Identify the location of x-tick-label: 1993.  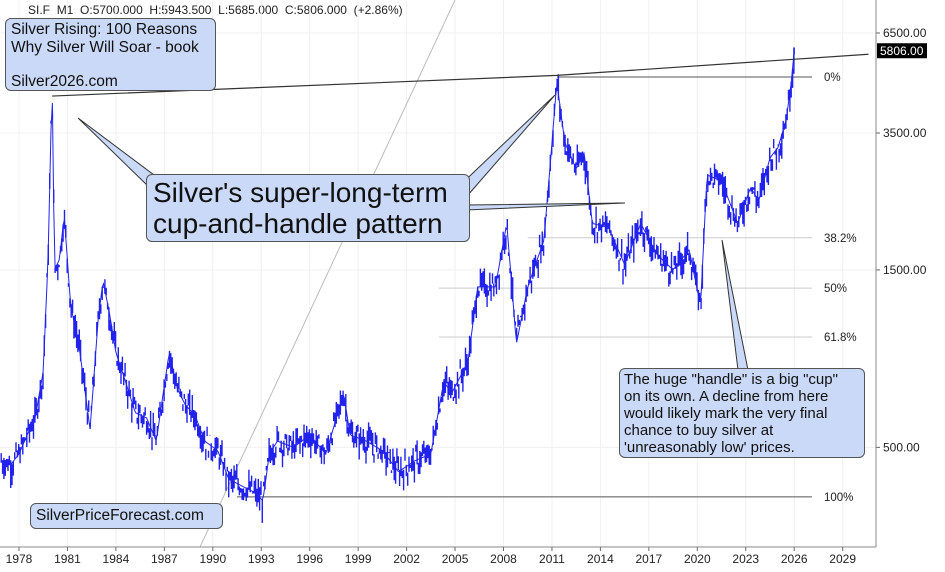
(261, 559).